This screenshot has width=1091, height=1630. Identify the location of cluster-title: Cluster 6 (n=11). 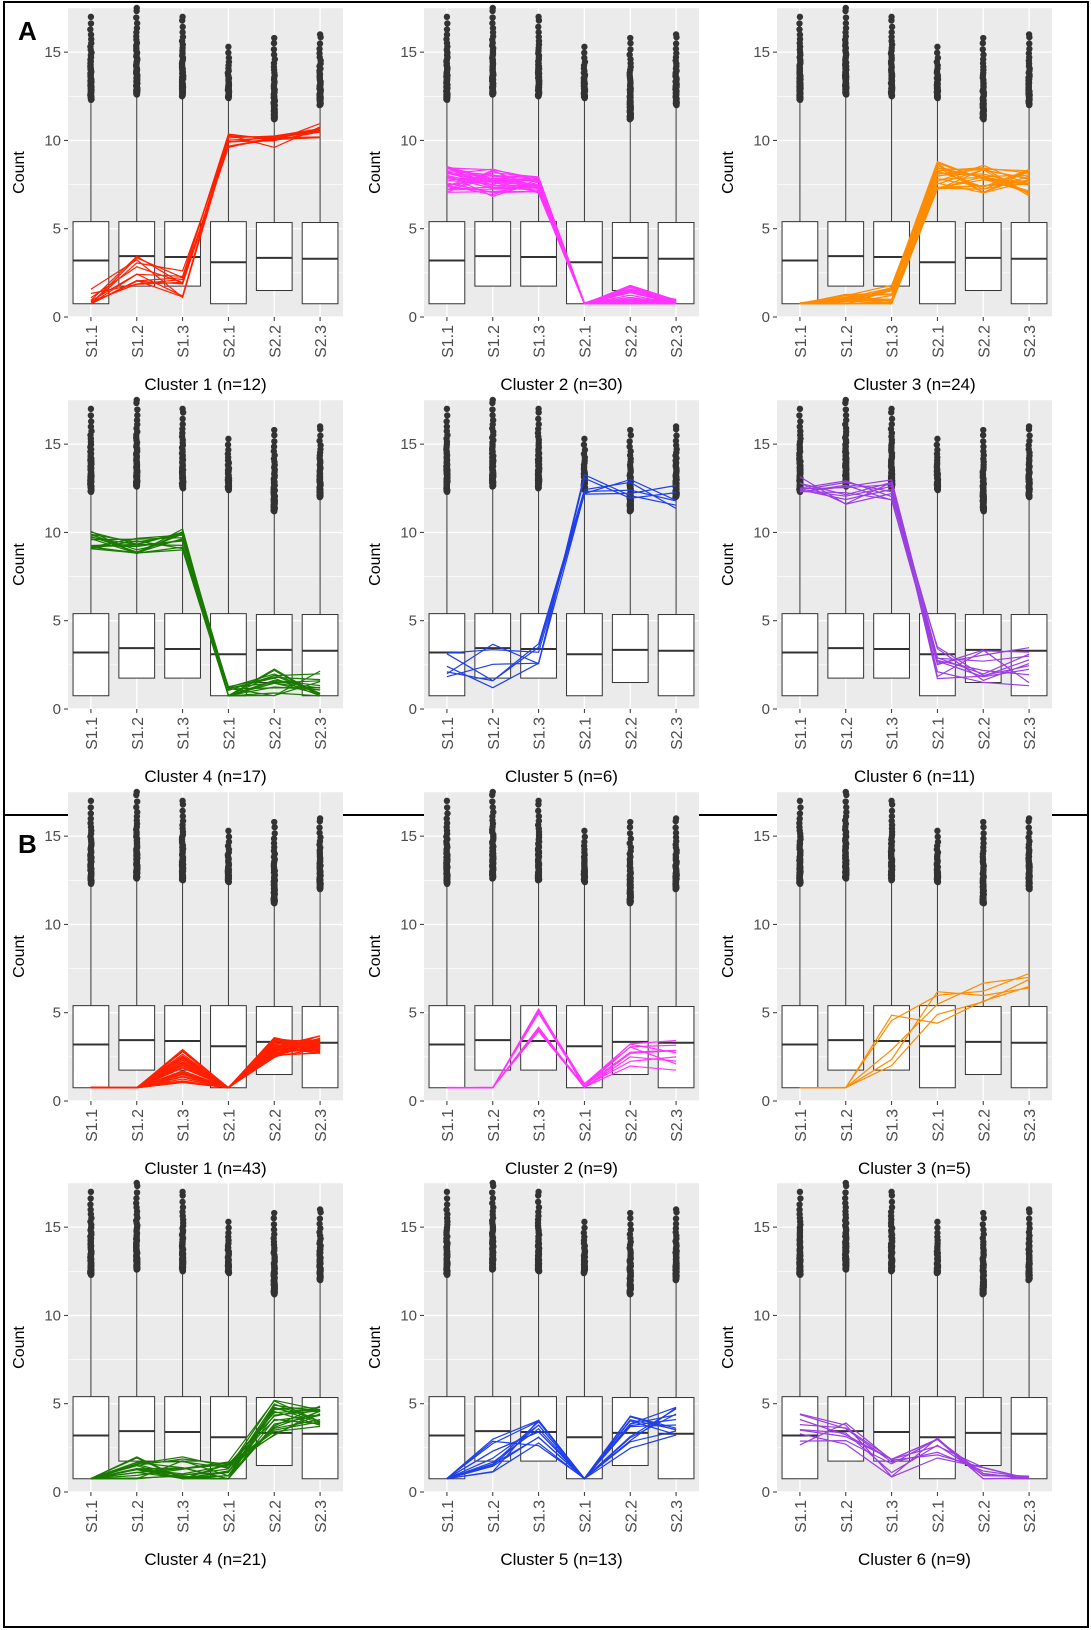
(914, 776).